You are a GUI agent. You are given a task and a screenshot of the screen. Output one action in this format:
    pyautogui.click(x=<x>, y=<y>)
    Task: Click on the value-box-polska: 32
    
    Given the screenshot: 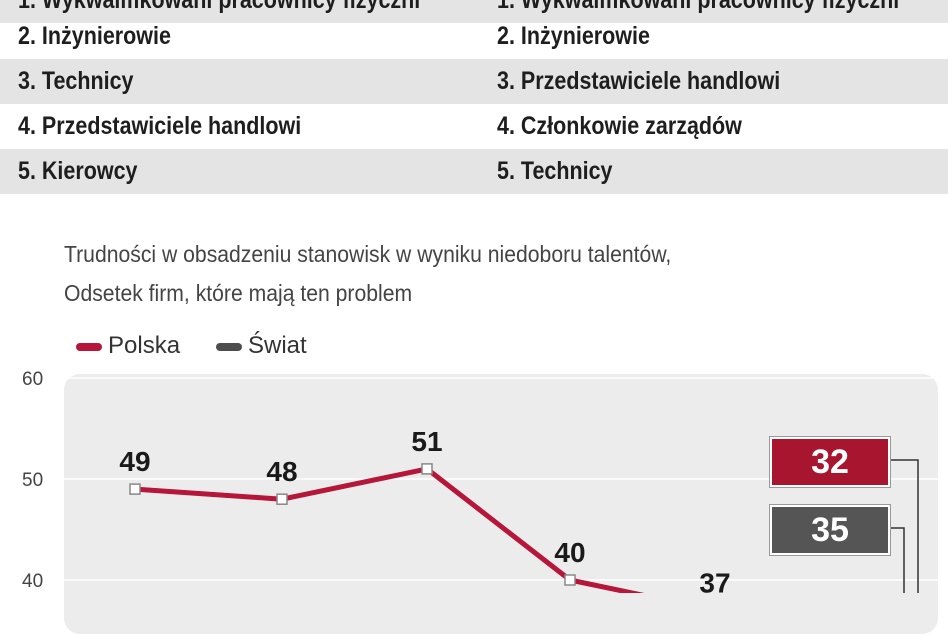 What is the action you would take?
    pyautogui.click(x=830, y=462)
    